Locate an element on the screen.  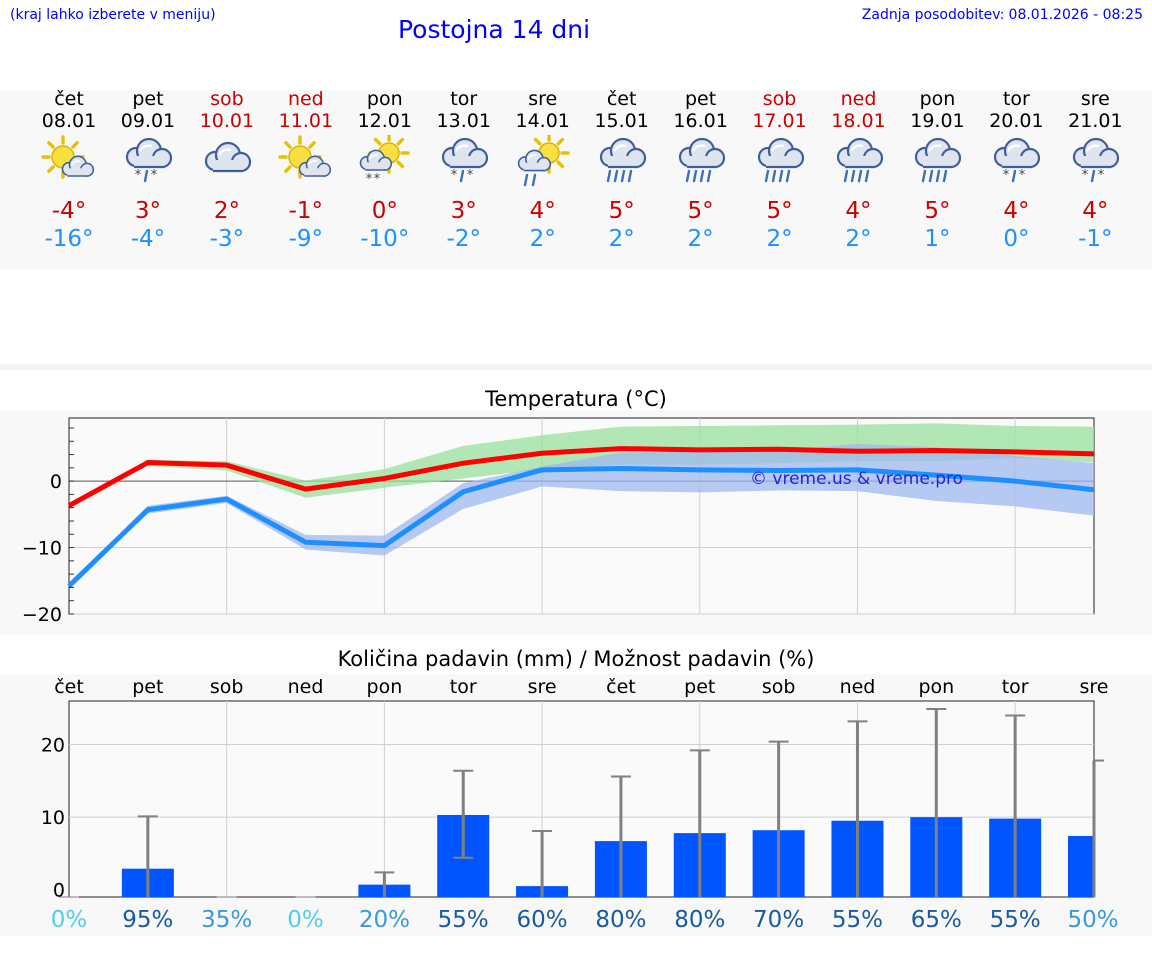
day-date: 19.01 is located at coordinates (937, 121).